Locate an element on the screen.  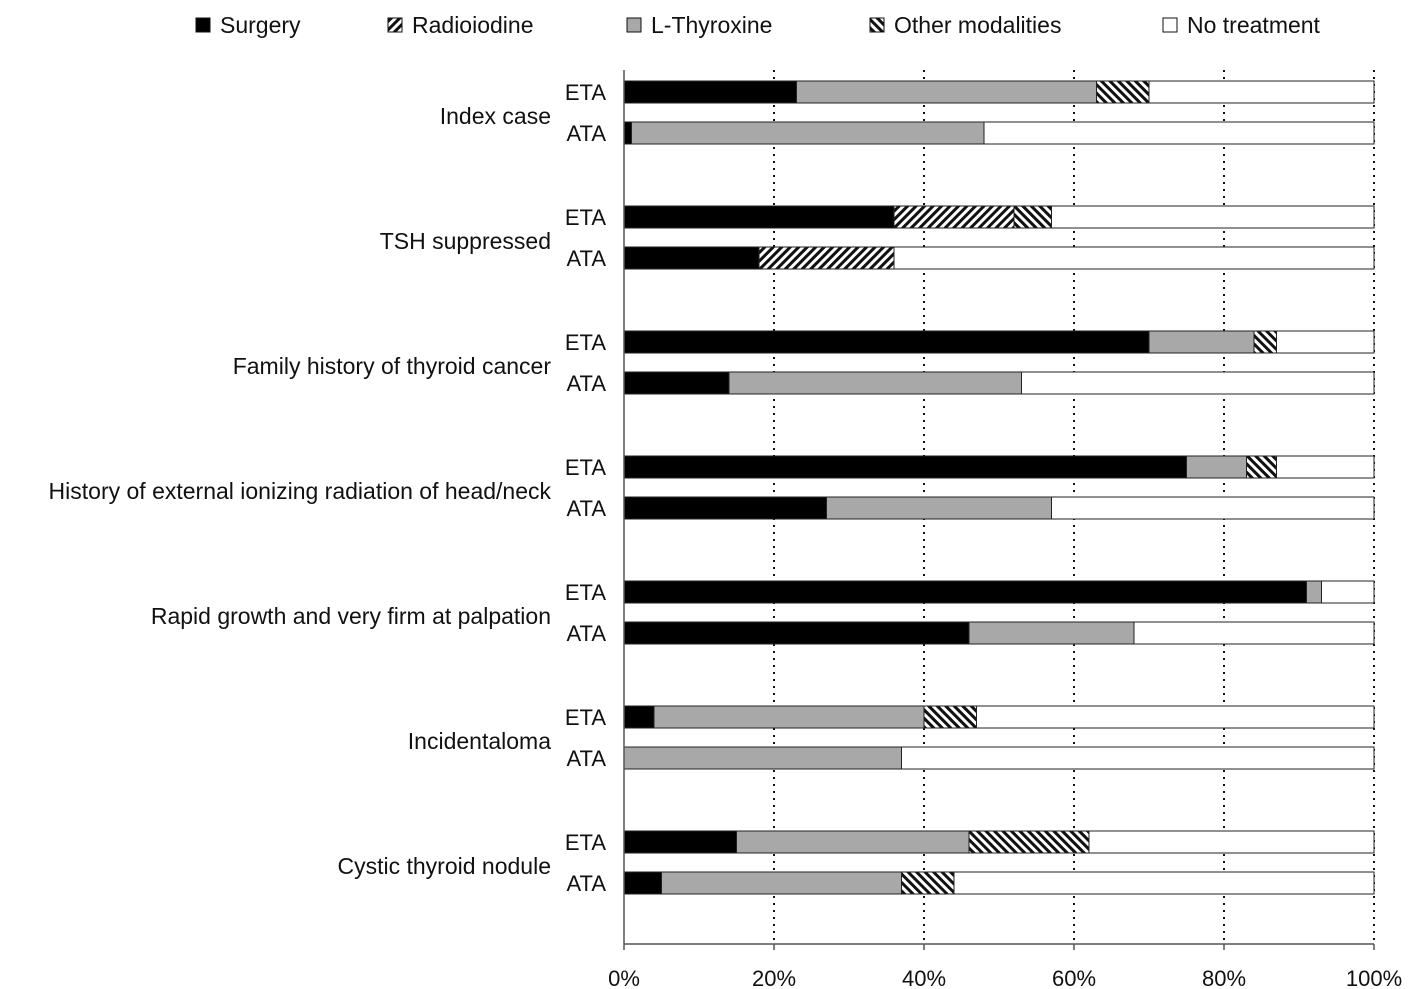
category-label: Family history of thyroid cancer is located at coordinates (392, 366).